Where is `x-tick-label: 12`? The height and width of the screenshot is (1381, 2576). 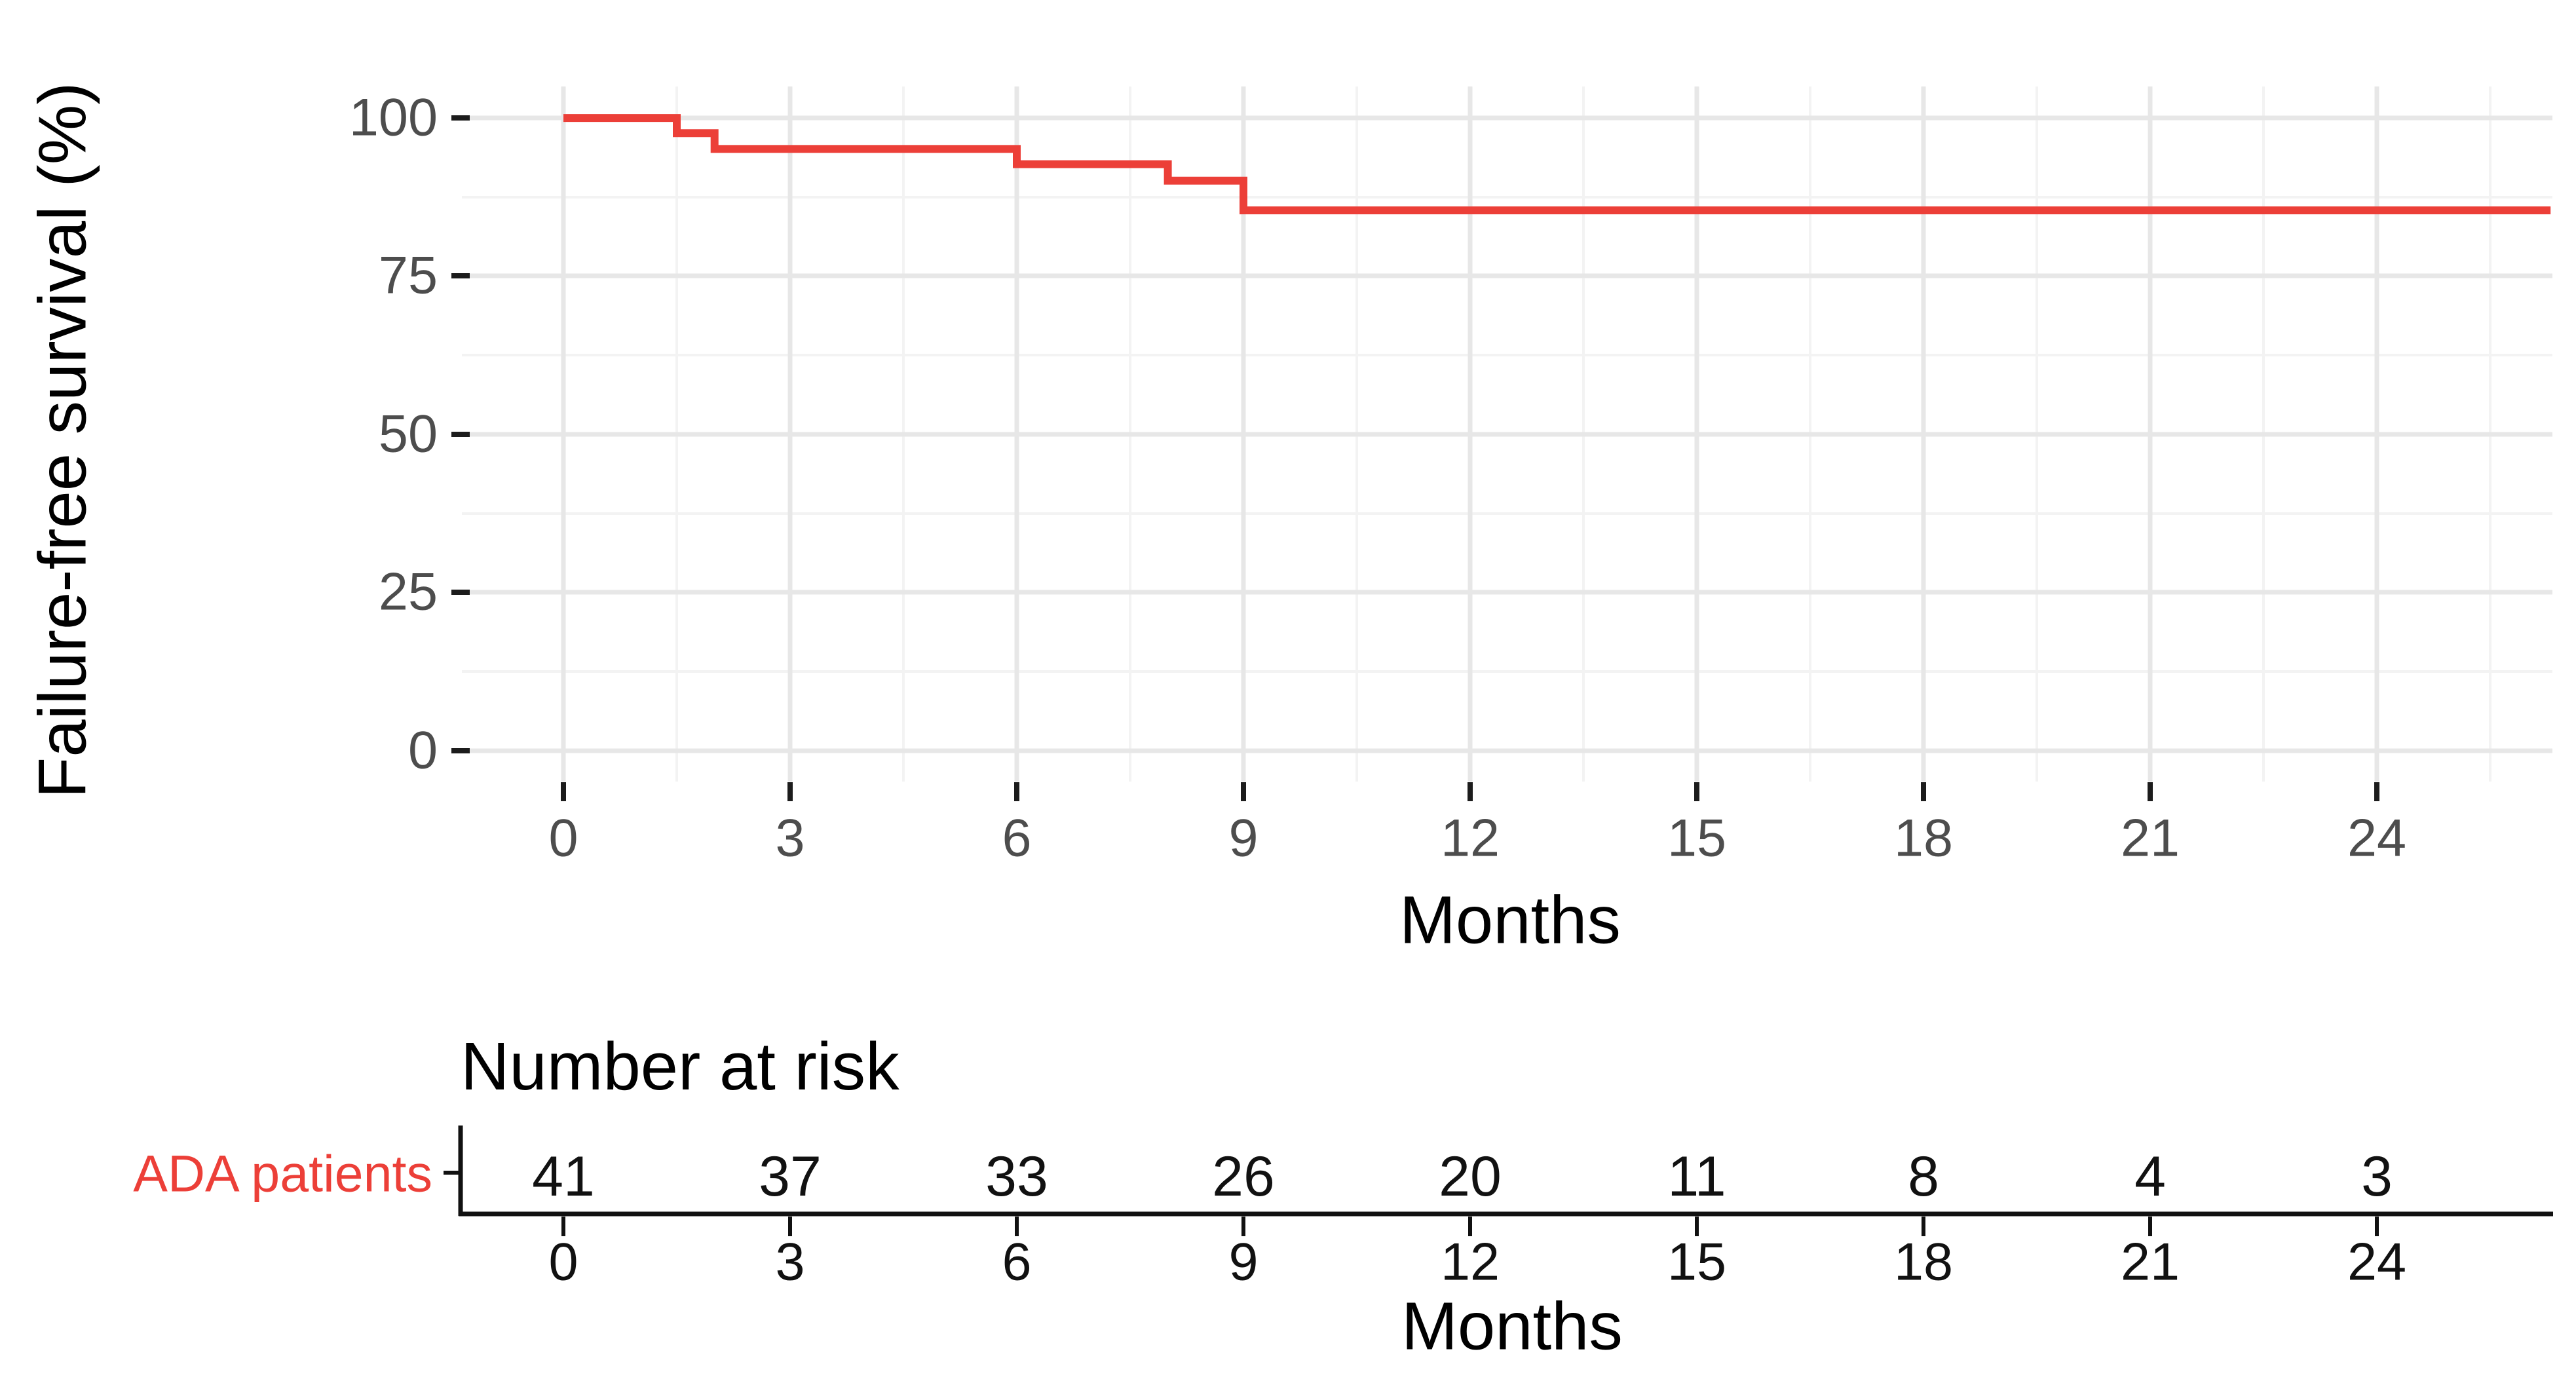 x-tick-label: 12 is located at coordinates (1470, 838).